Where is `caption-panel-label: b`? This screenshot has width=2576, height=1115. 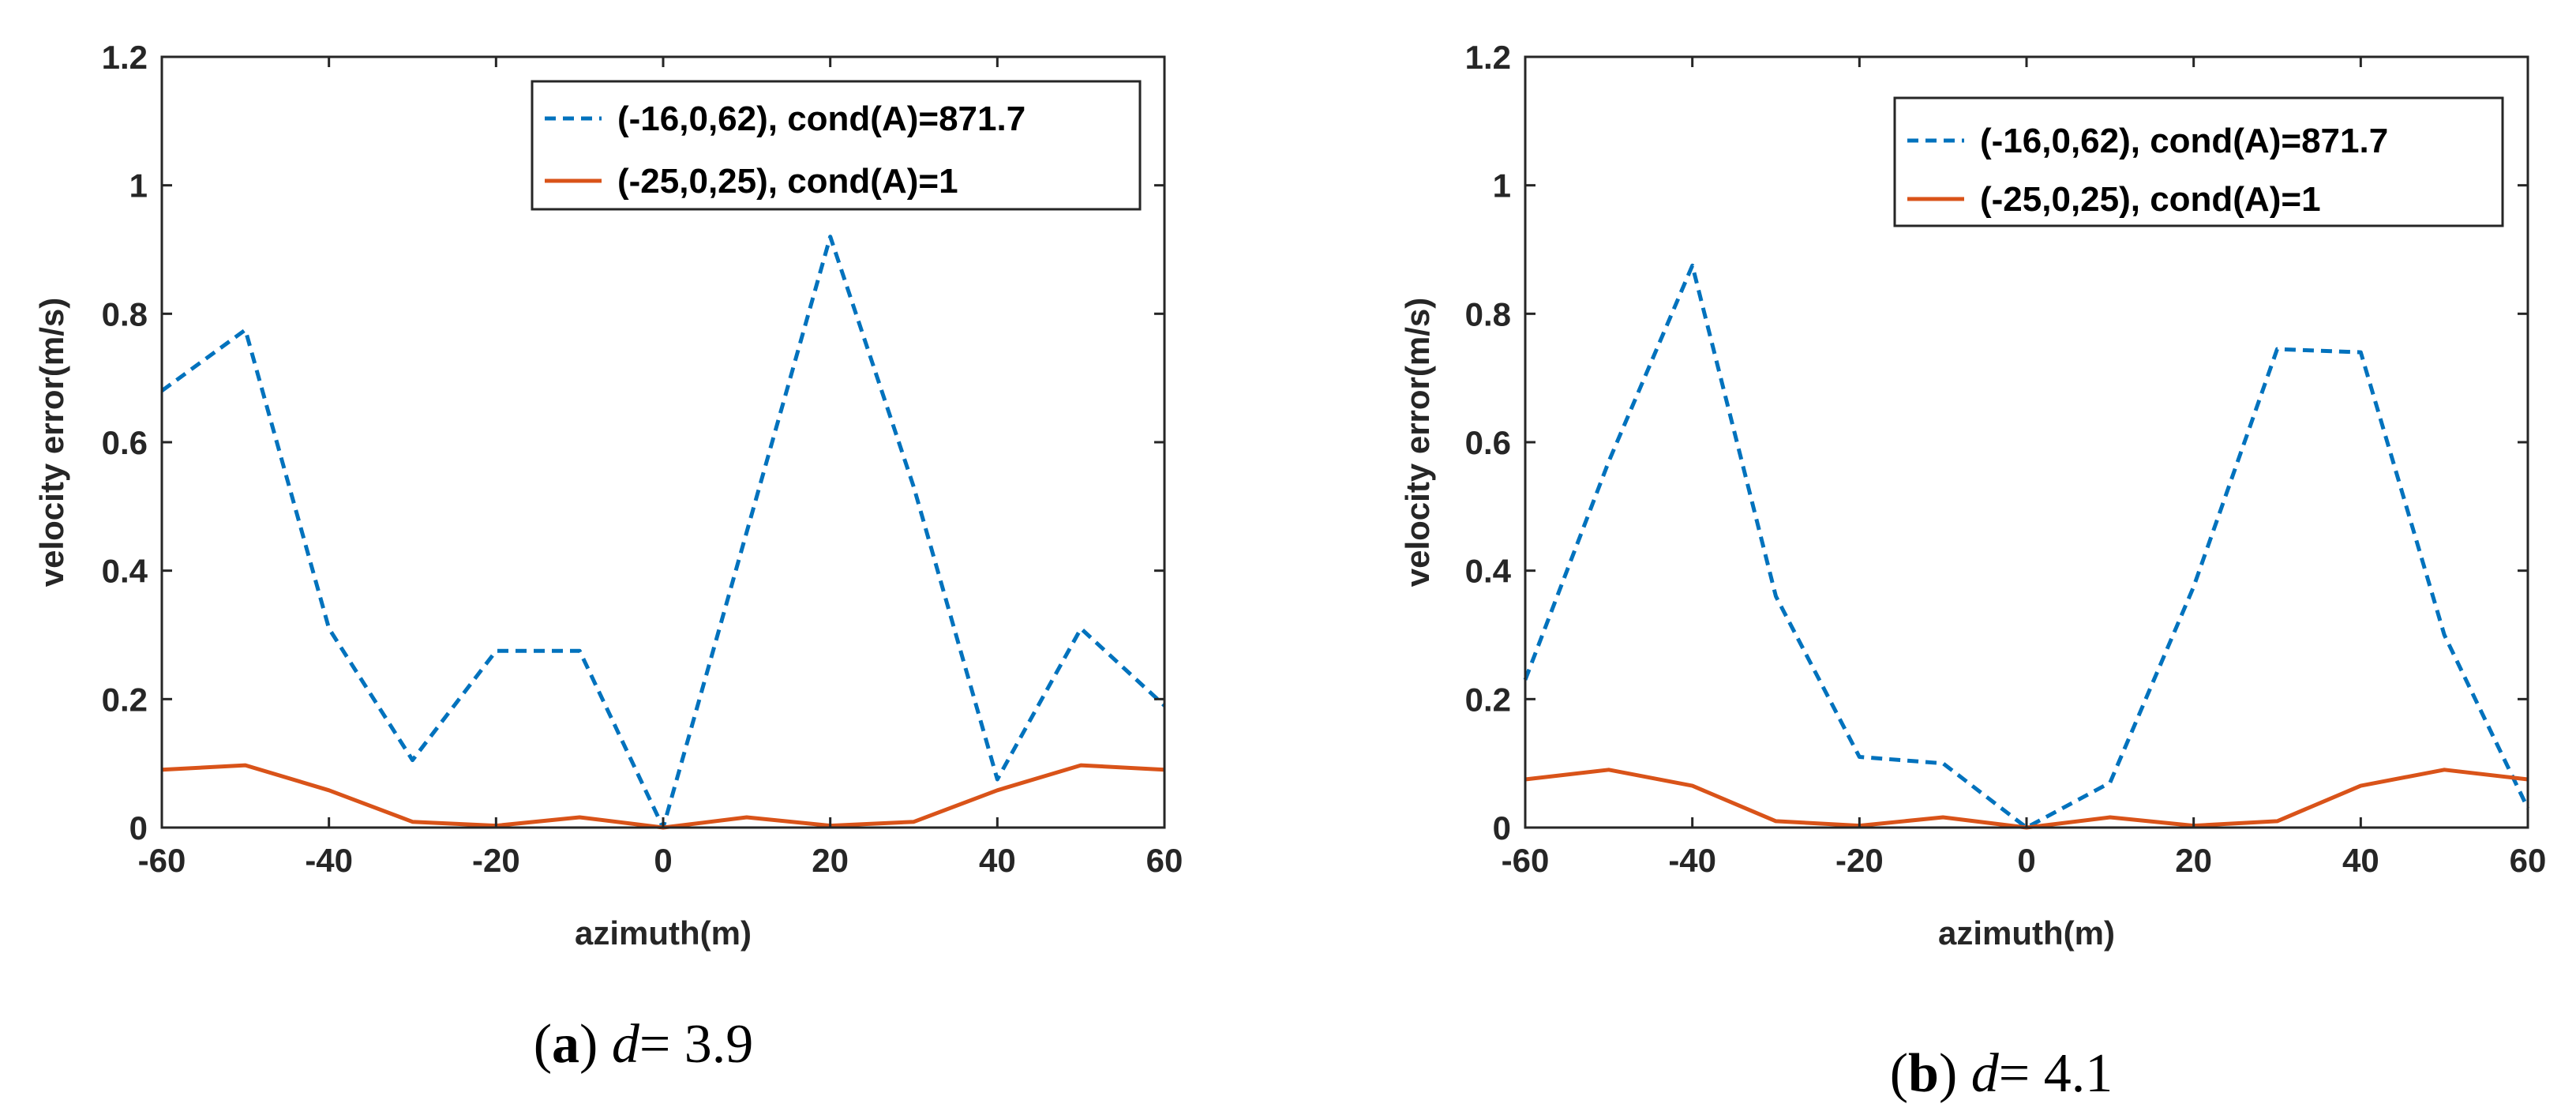
caption-panel-label: b is located at coordinates (1923, 1073).